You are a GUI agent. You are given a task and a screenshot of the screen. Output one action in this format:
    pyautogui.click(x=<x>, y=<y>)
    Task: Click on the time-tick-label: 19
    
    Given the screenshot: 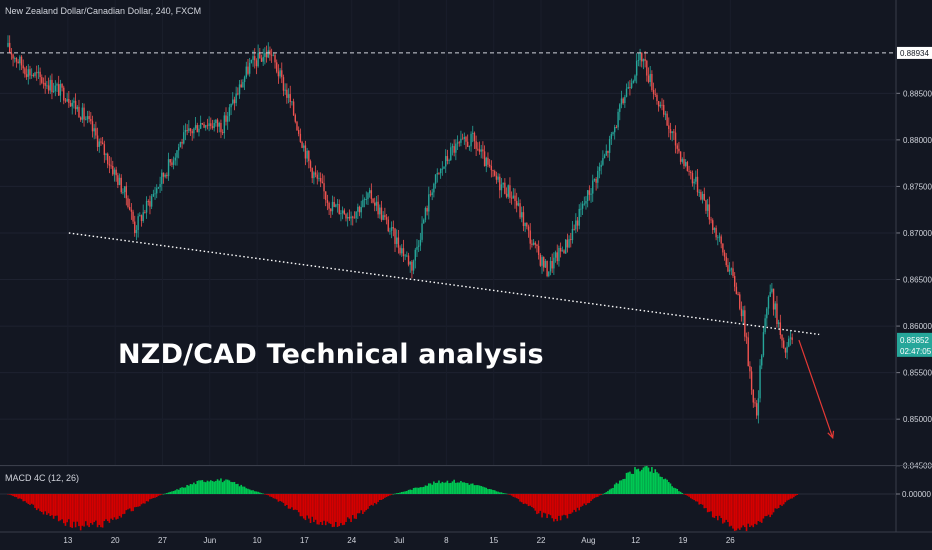 What is the action you would take?
    pyautogui.click(x=683, y=540)
    